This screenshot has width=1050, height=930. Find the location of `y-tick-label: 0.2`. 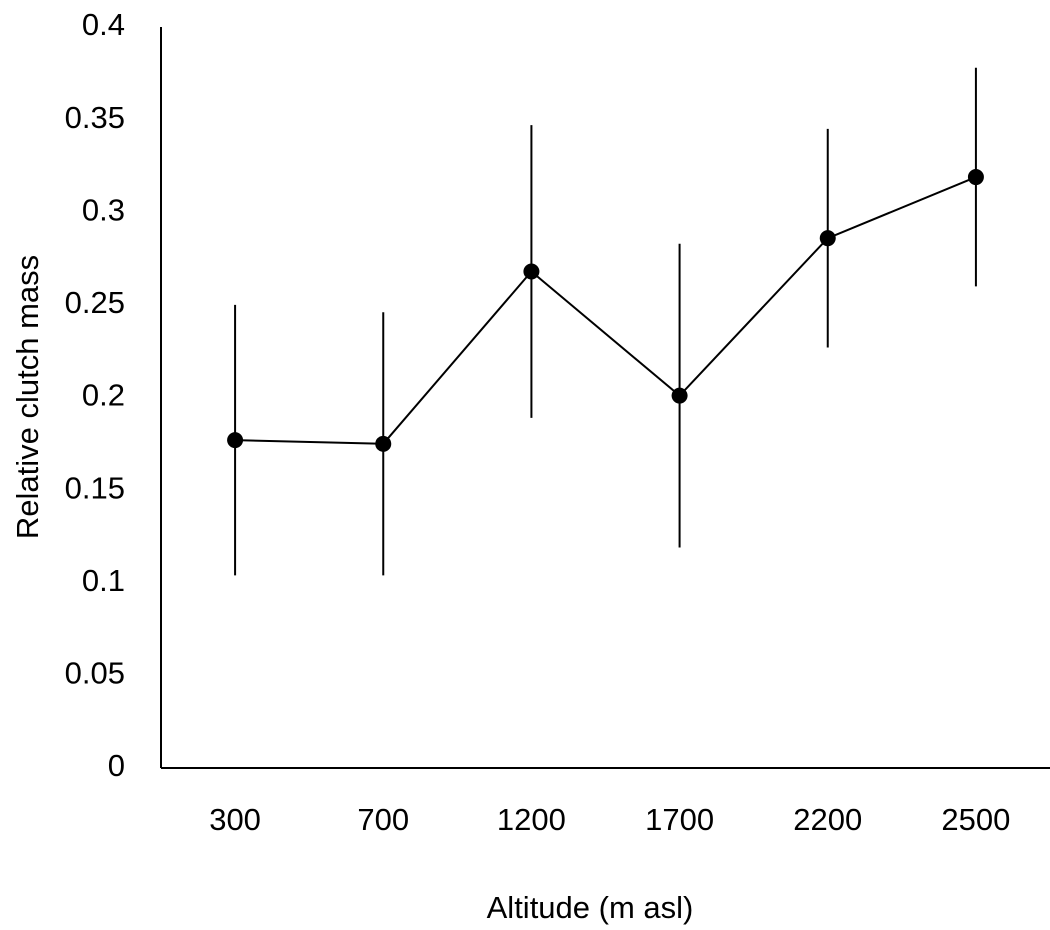

y-tick-label: 0.2 is located at coordinates (103, 395).